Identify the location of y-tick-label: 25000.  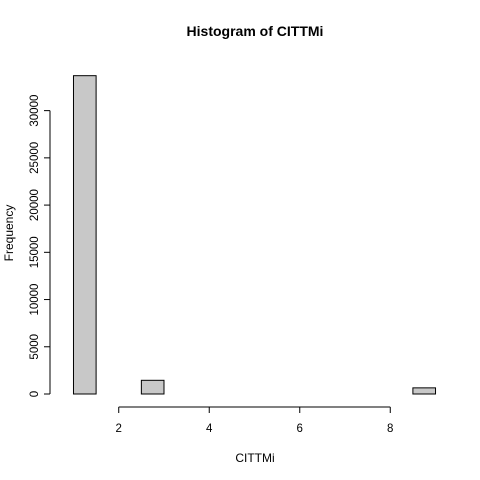
(35, 158).